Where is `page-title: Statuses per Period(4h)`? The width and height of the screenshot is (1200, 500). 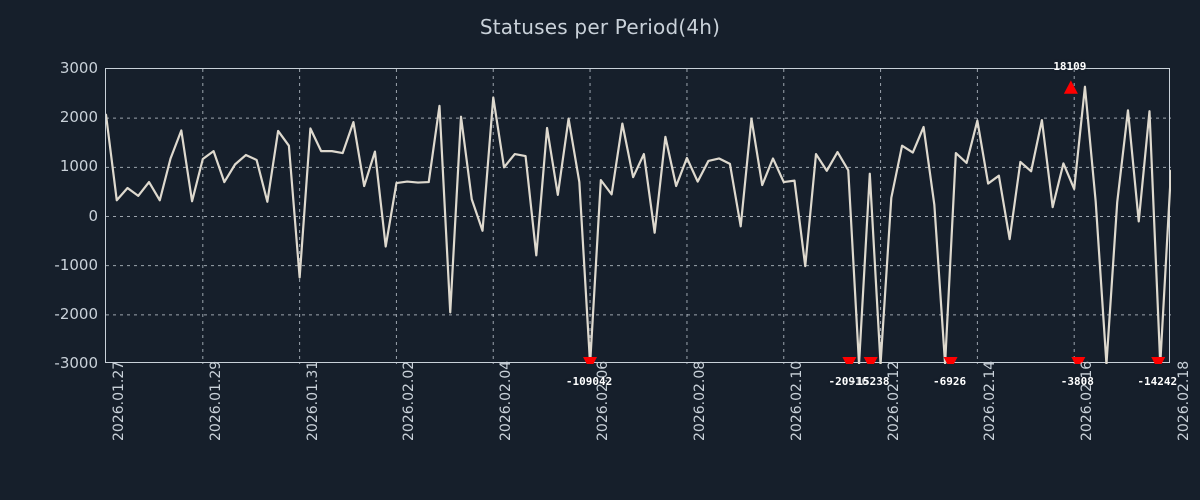
page-title: Statuses per Period(4h) is located at coordinates (600, 27).